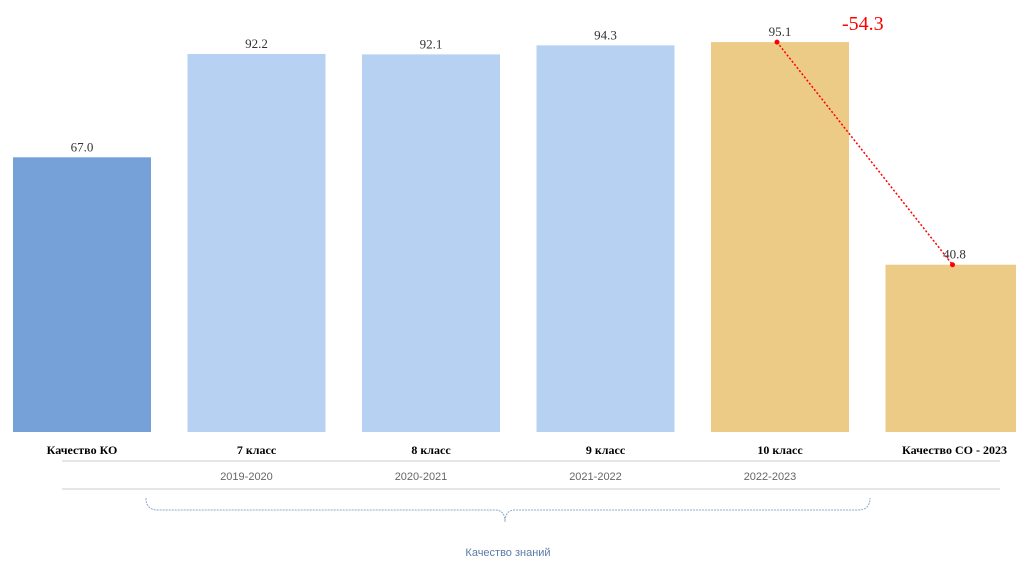 The width and height of the screenshot is (1016, 564). Describe the element at coordinates (431, 450) in the screenshot. I see `category-label-3: 8 класс` at that location.